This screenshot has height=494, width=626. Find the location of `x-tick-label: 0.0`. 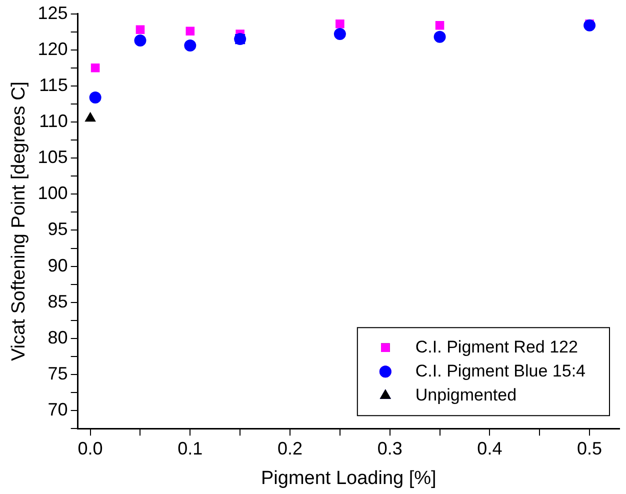

x-tick-label: 0.0 is located at coordinates (90, 448).